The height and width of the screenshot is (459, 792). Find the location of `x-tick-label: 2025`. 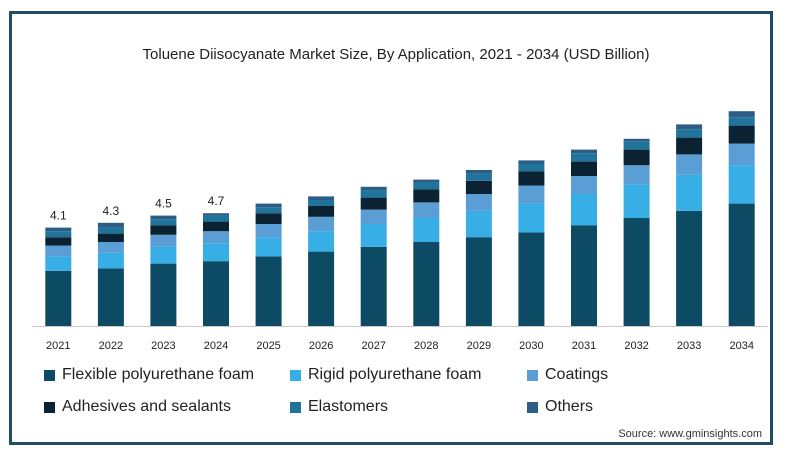

x-tick-label: 2025 is located at coordinates (268, 346).